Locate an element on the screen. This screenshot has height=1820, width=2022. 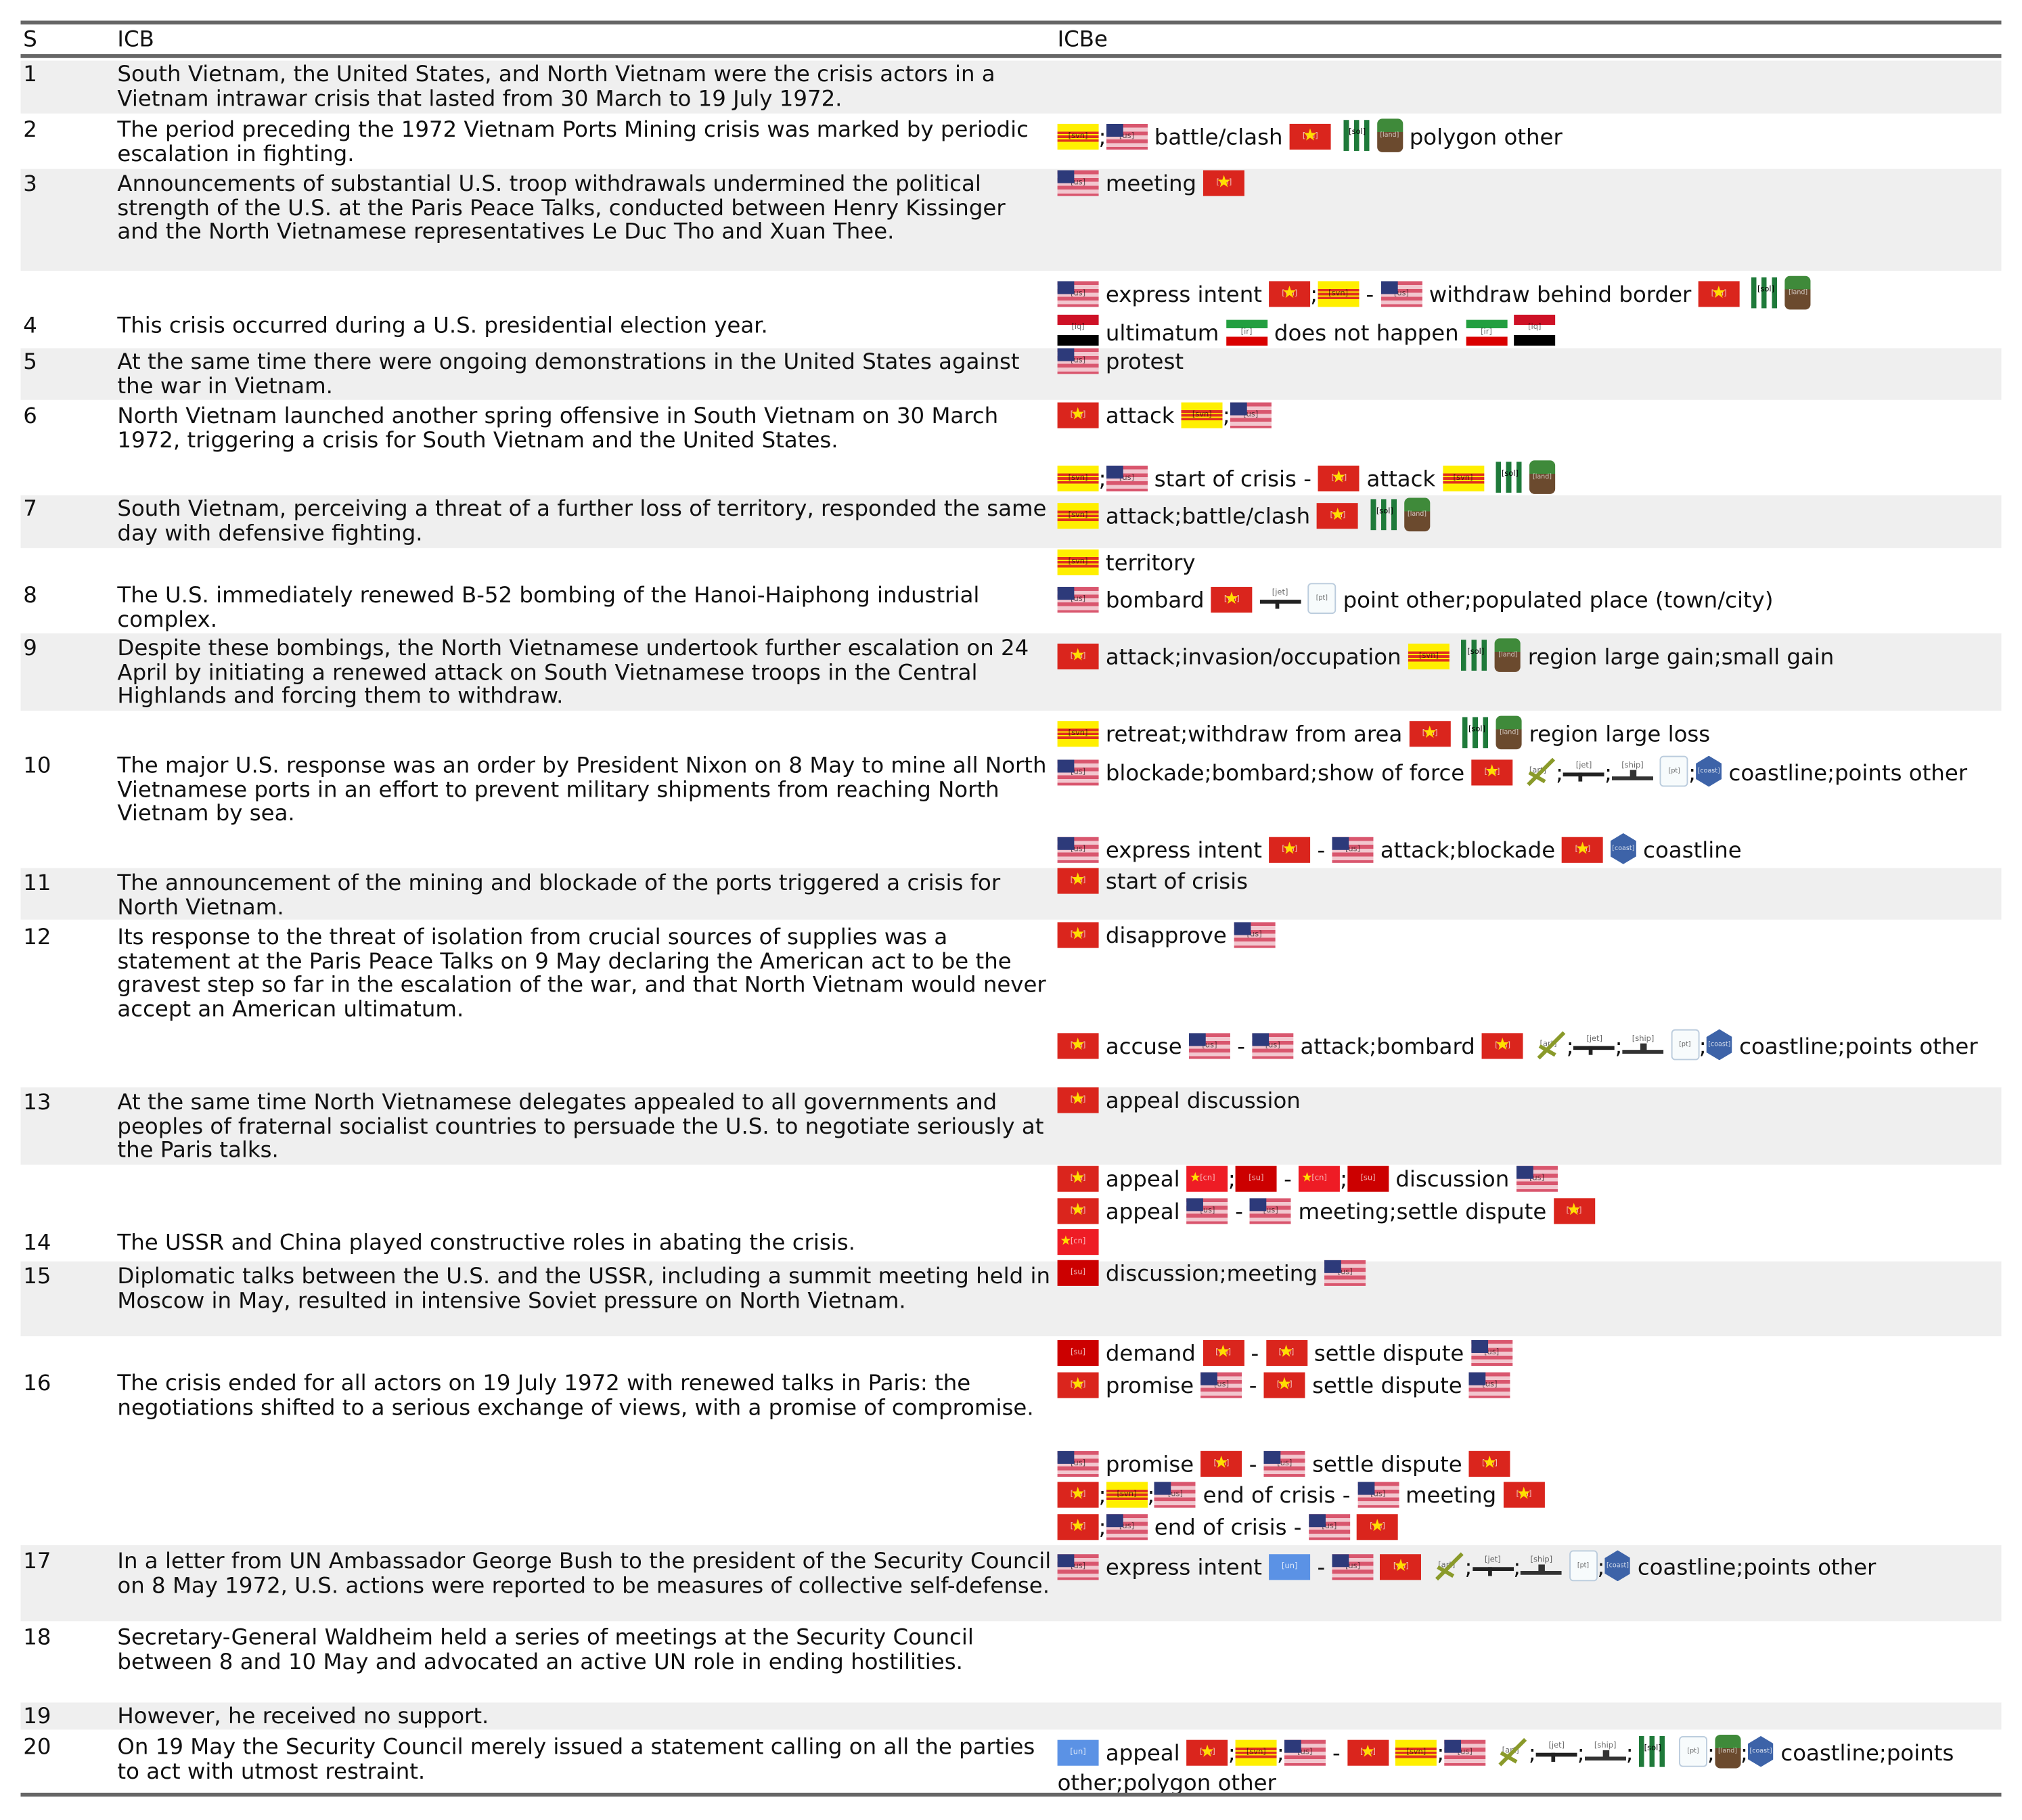
row-number: 11 is located at coordinates (37, 884).